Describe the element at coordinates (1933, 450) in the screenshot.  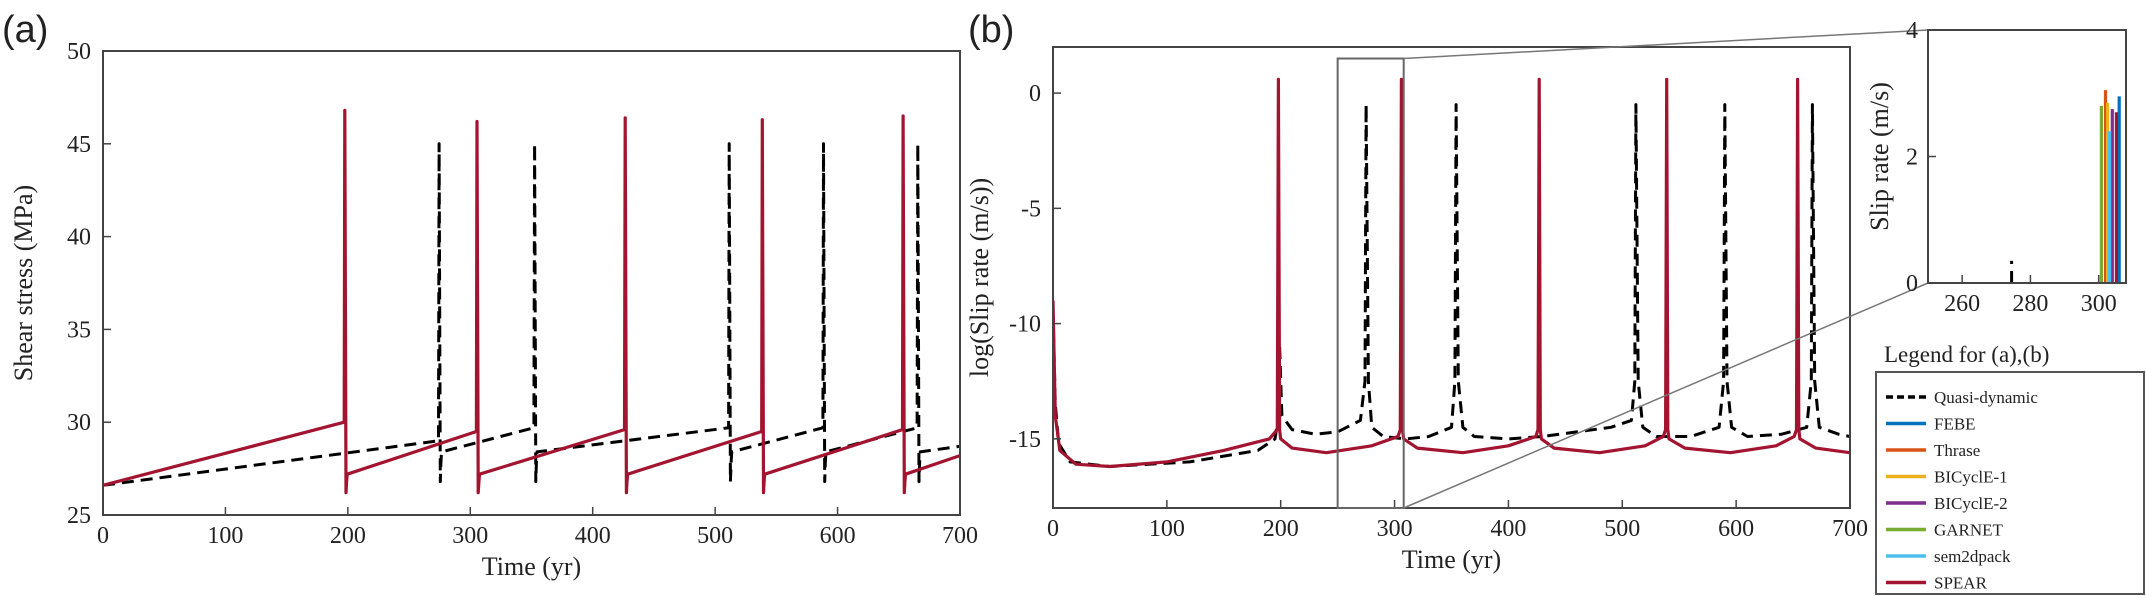
I see `legend-entry-thrase: Thrase` at that location.